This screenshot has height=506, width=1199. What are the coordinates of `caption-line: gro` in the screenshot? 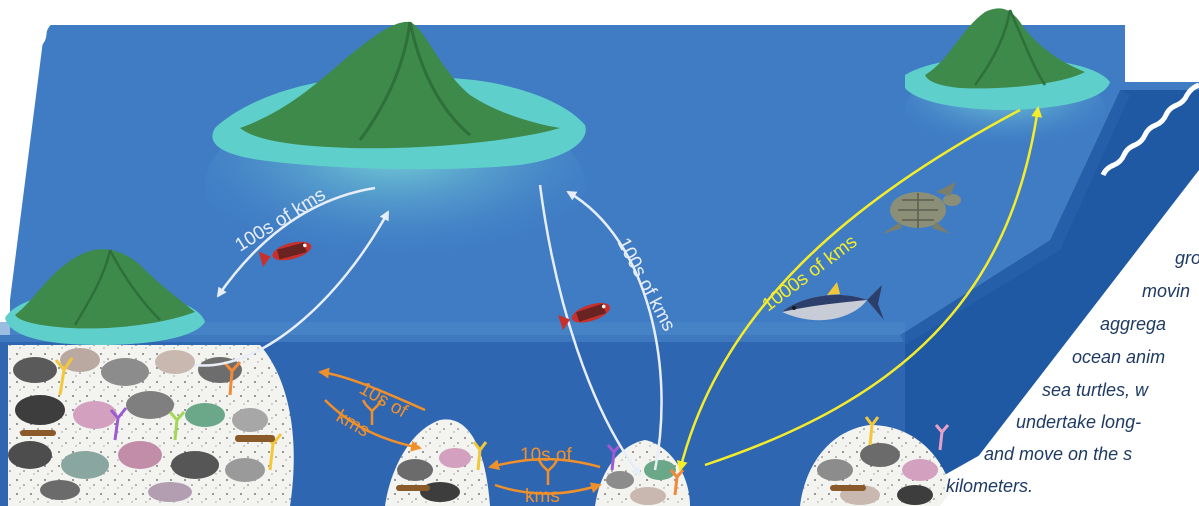 It's located at (1187, 258).